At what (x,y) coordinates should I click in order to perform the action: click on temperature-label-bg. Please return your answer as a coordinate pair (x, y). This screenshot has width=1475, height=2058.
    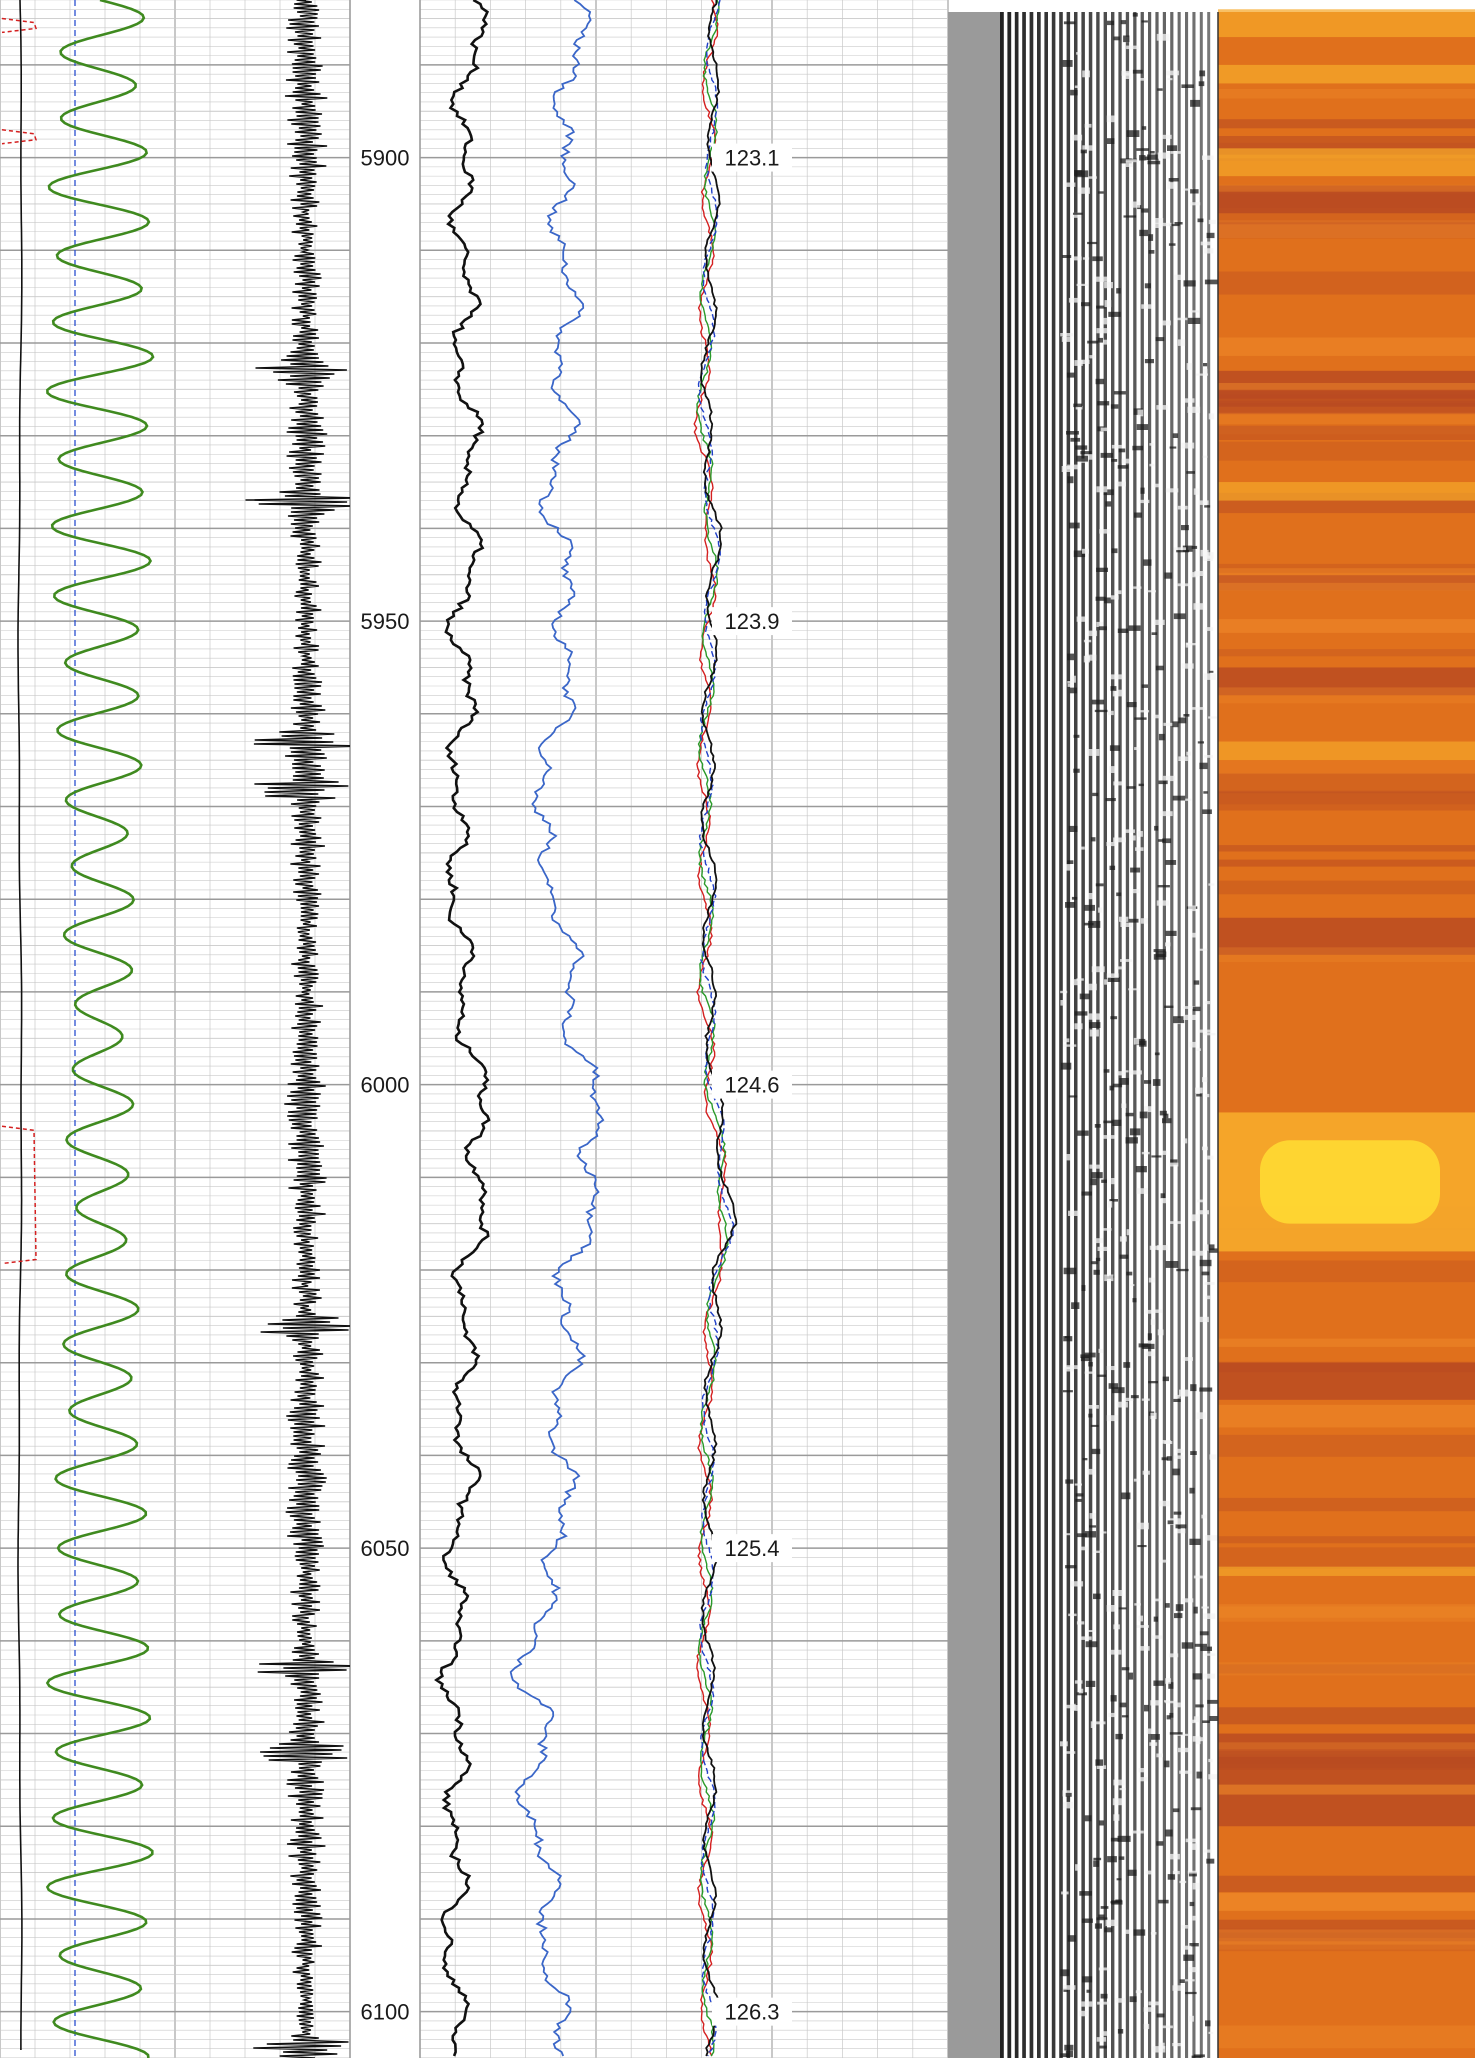
    Looking at the image, I should click on (752, 1084).